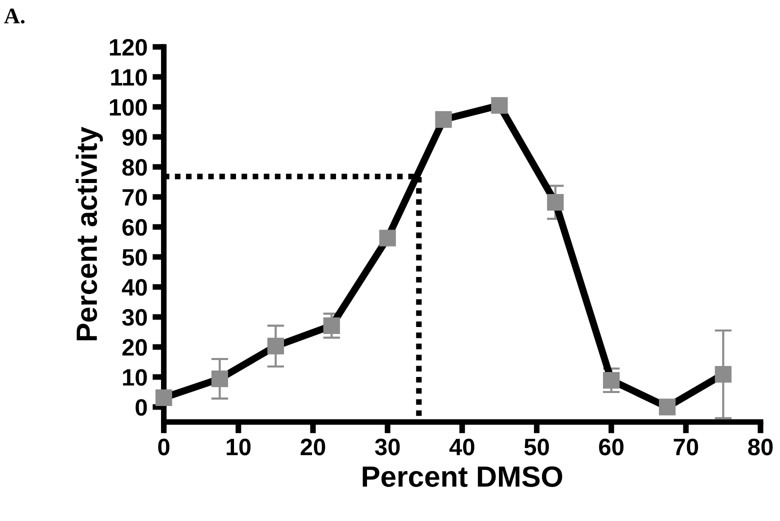 This screenshot has width=780, height=521. I want to click on x-tick-label: 30, so click(387, 447).